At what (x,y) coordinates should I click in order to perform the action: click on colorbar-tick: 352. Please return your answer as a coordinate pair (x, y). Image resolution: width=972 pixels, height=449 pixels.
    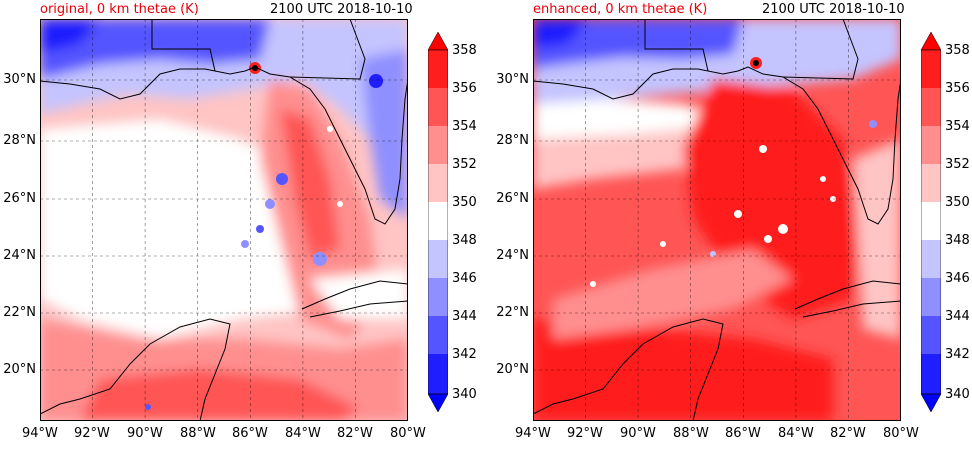
    Looking at the image, I should click on (464, 164).